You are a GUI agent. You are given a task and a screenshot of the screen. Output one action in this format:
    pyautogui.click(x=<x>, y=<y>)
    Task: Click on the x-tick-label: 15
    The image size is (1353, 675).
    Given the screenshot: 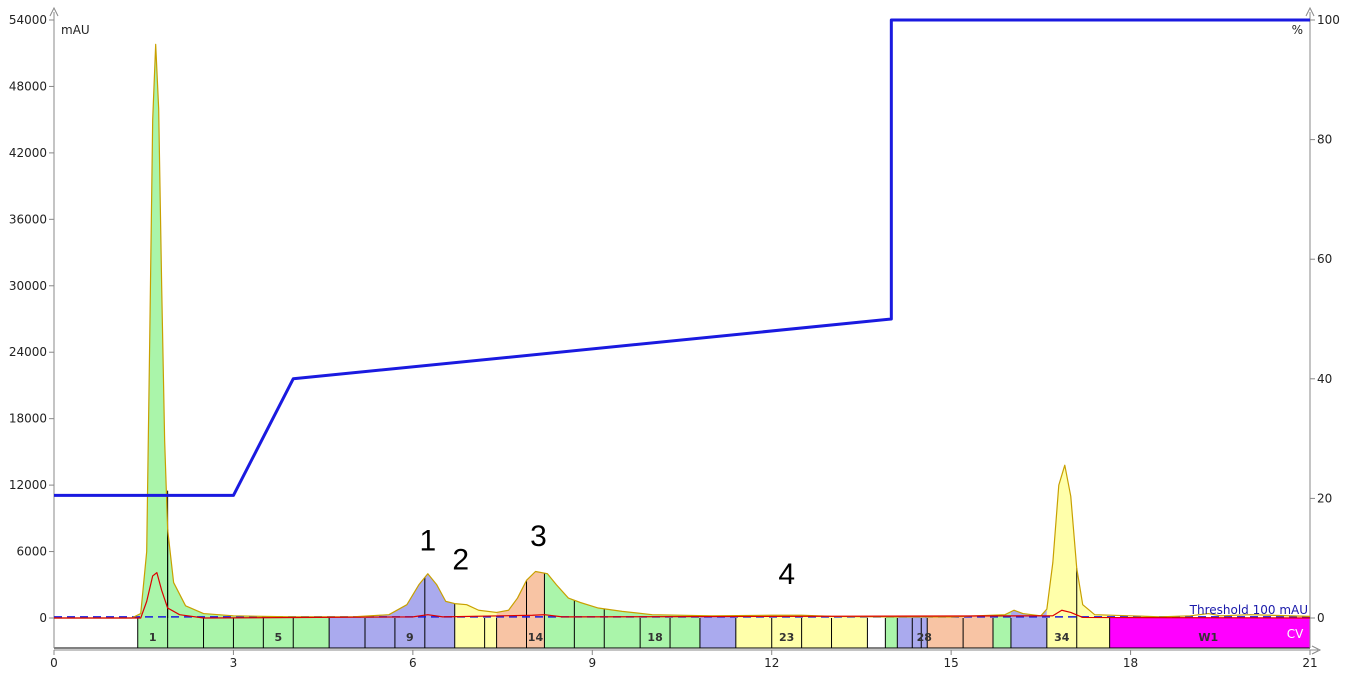 What is the action you would take?
    pyautogui.click(x=951, y=663)
    